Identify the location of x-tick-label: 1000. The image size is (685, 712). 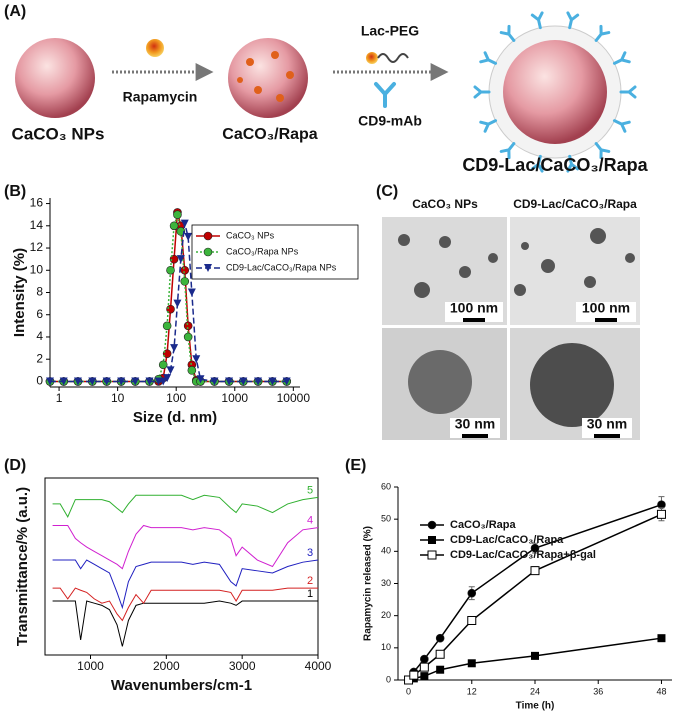
(234, 398).